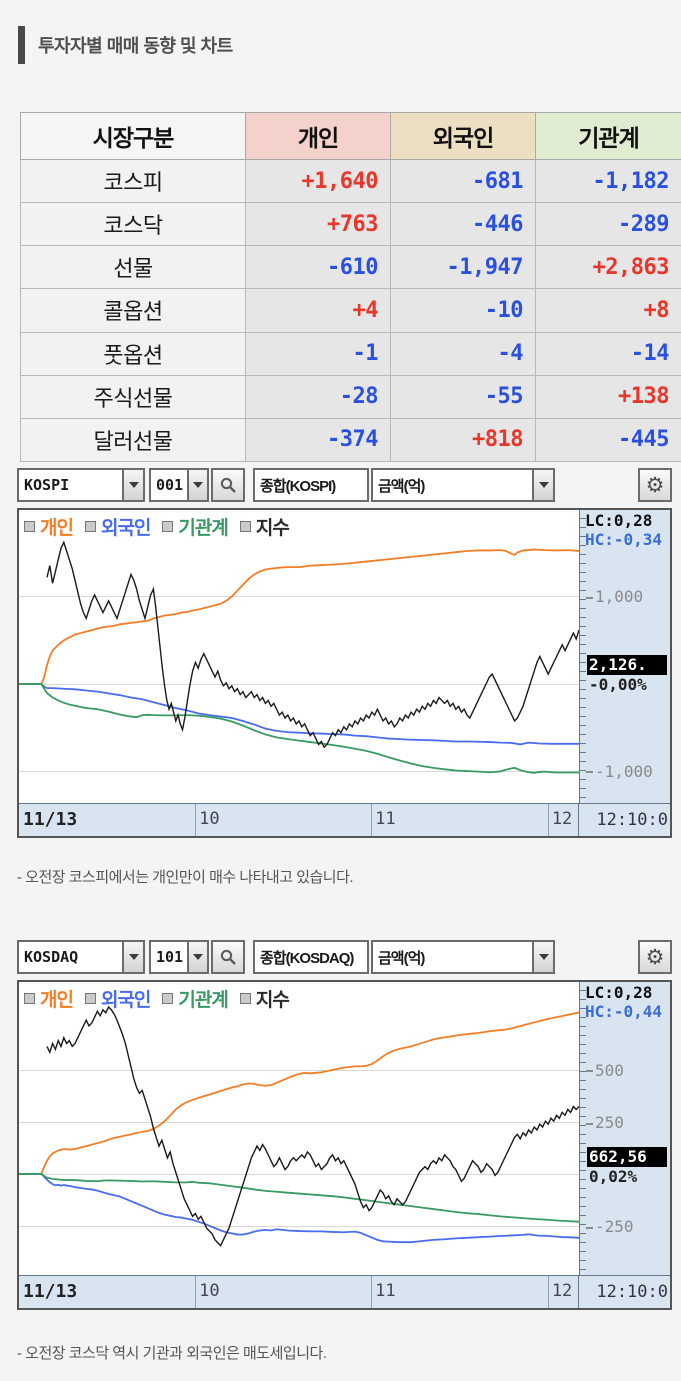  I want to click on legend-label: 기관계, so click(203, 1000).